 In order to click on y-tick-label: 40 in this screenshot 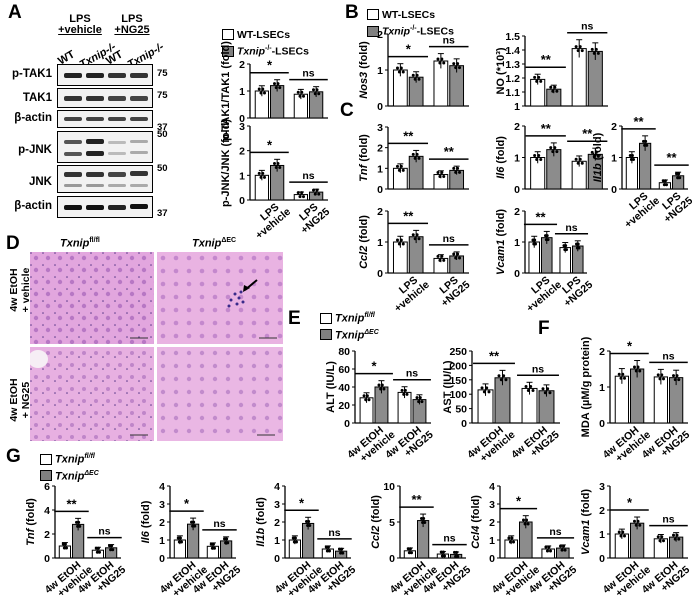, I will do `click(344, 388)`.